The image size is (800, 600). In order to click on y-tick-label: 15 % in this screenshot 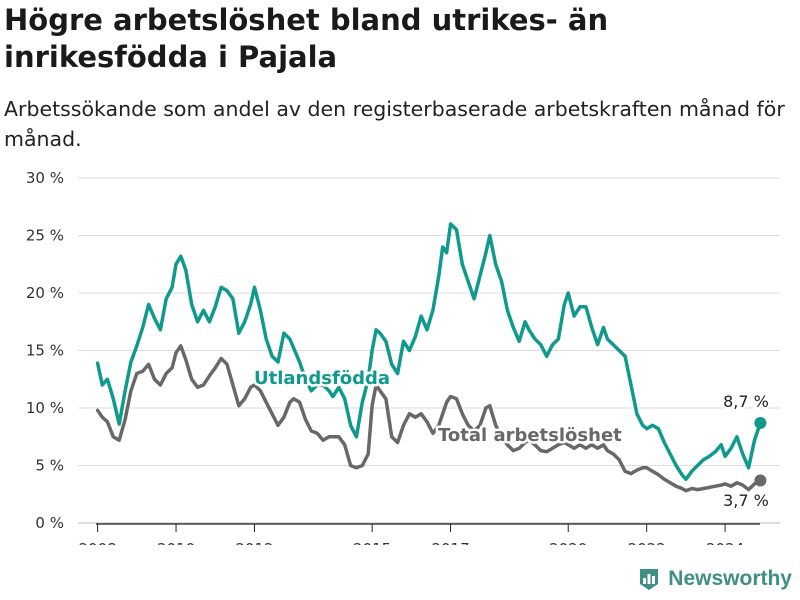, I will do `click(45, 351)`.